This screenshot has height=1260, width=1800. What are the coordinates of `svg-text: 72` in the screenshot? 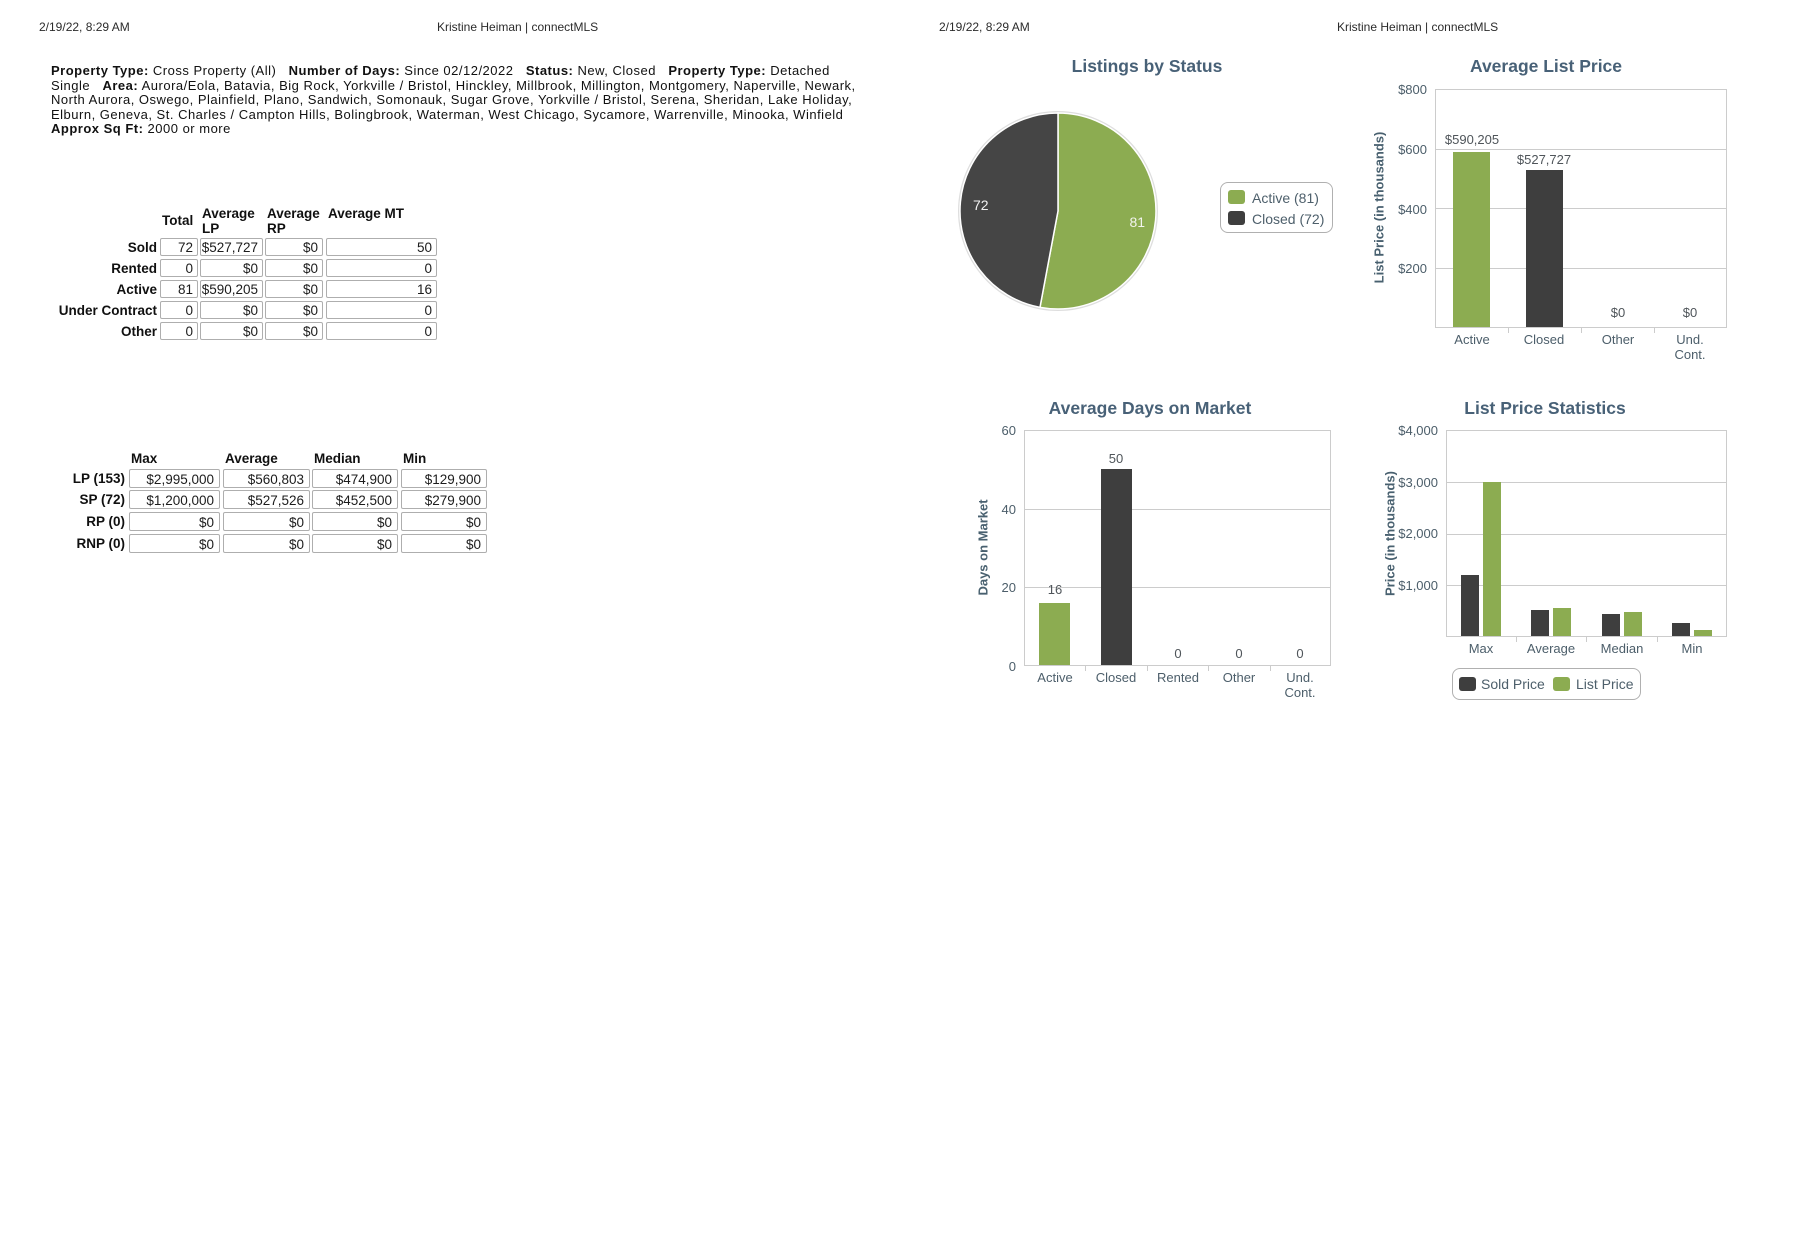 It's located at (981, 205).